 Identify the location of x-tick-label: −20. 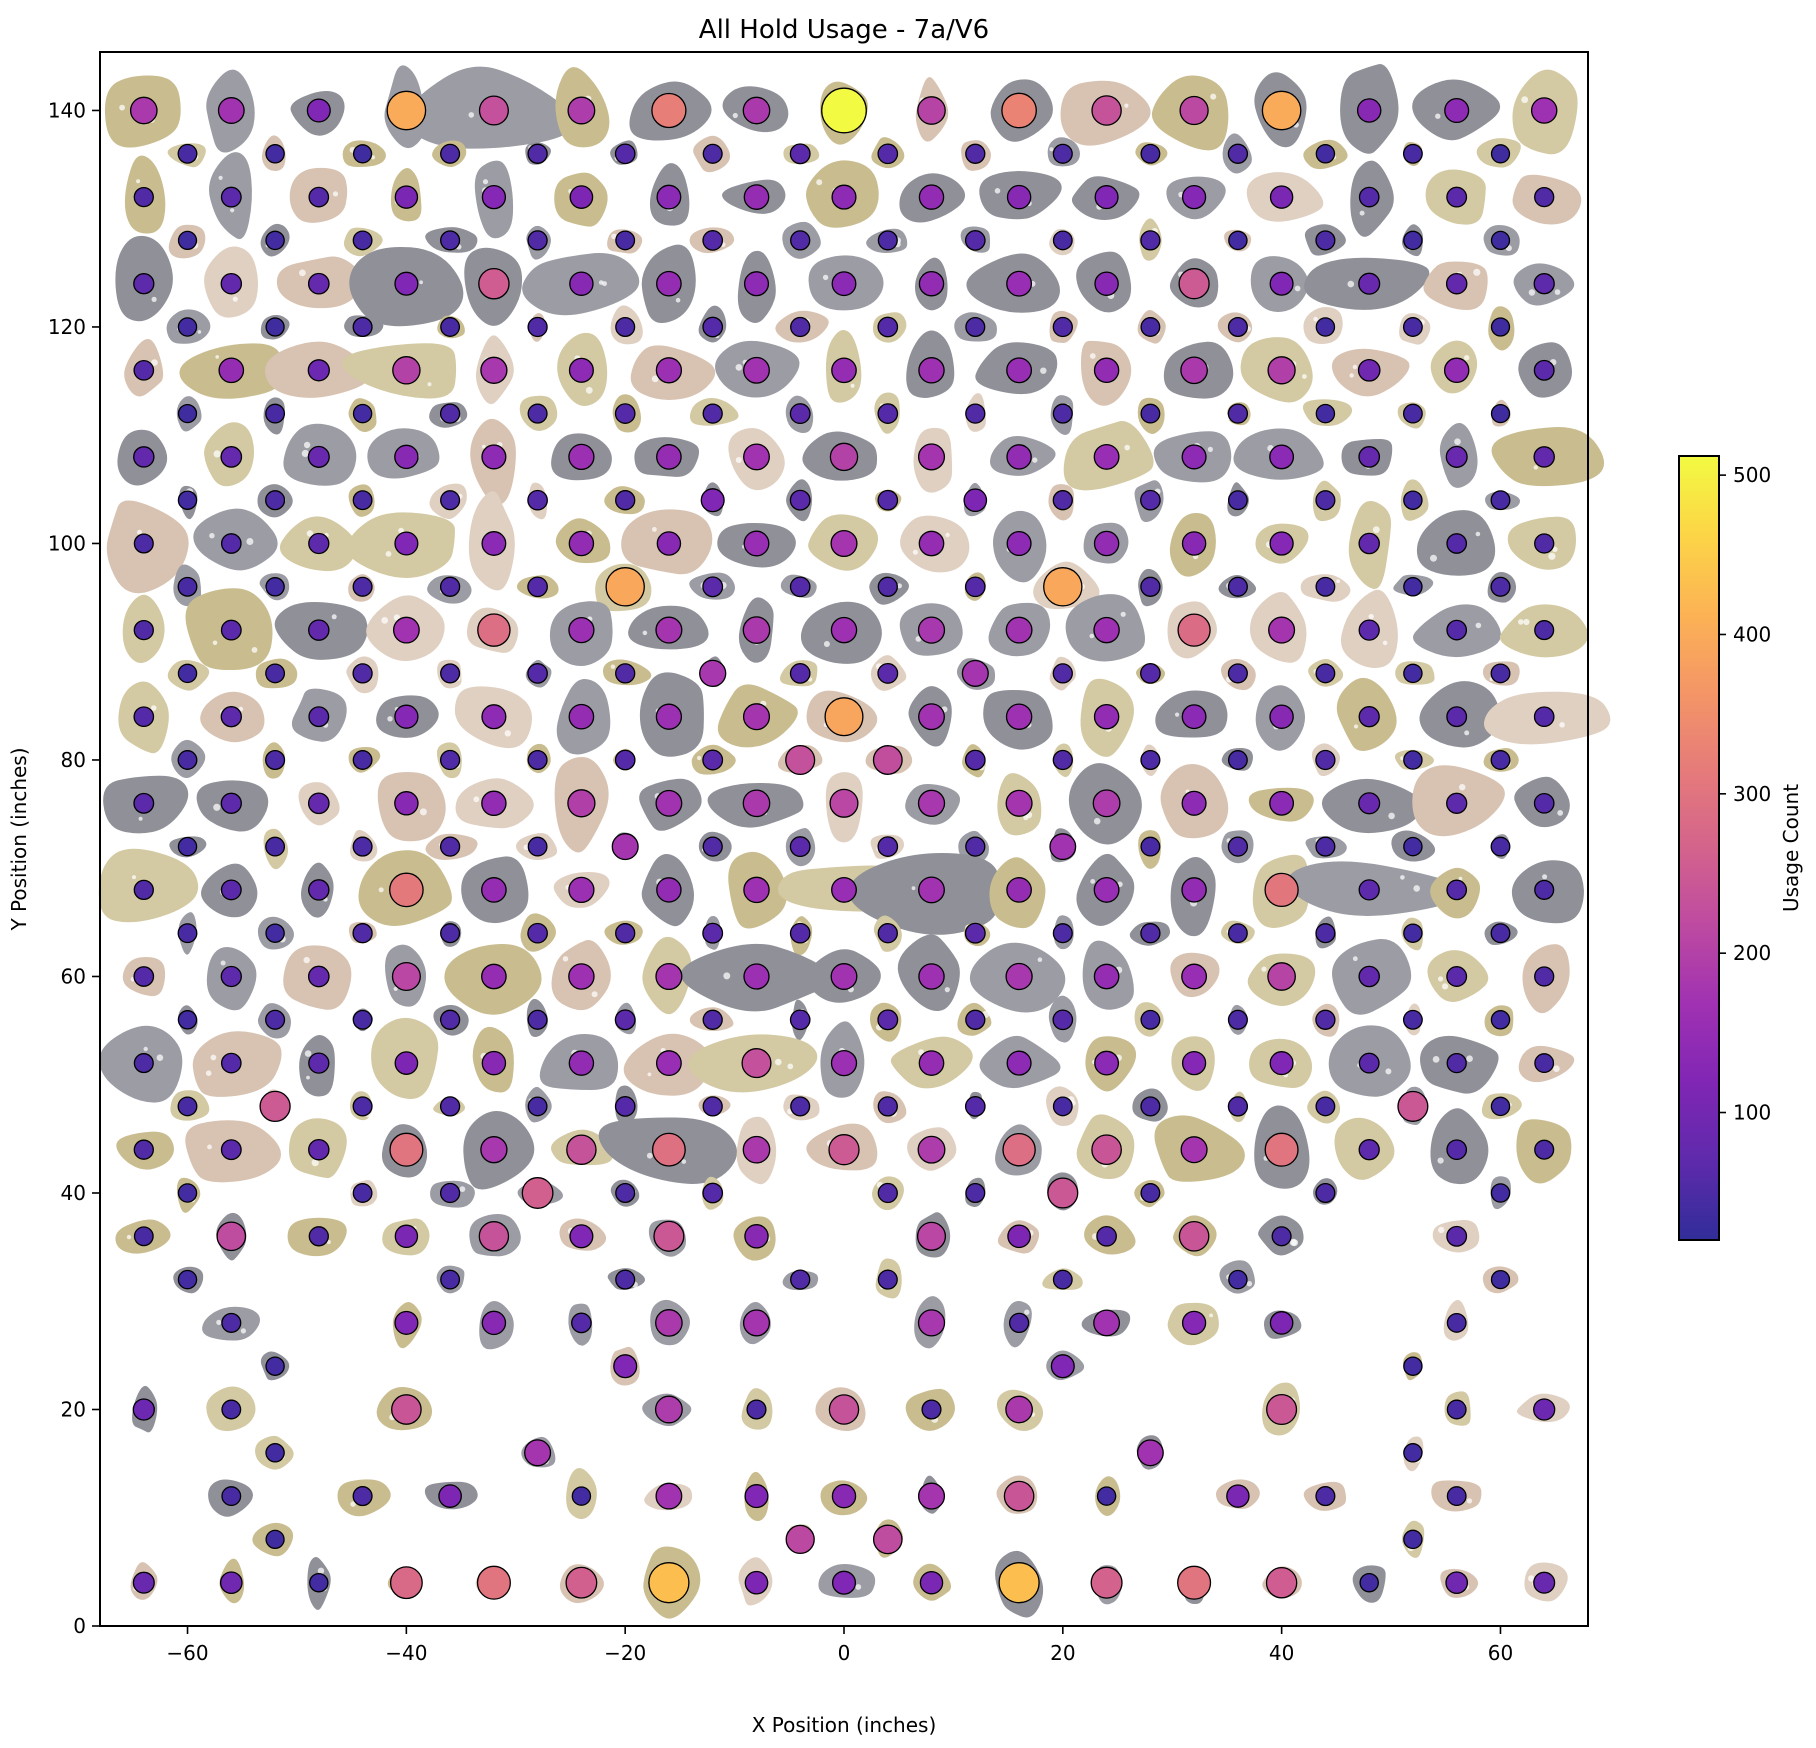
(625, 1653).